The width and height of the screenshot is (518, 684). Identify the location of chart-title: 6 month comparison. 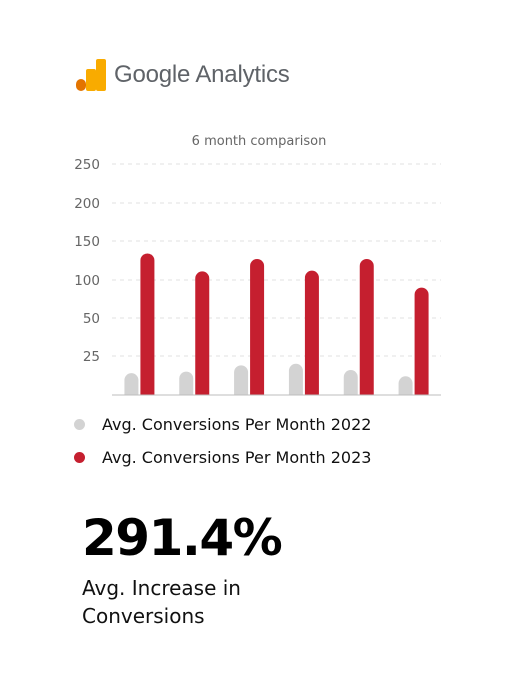
(259, 141).